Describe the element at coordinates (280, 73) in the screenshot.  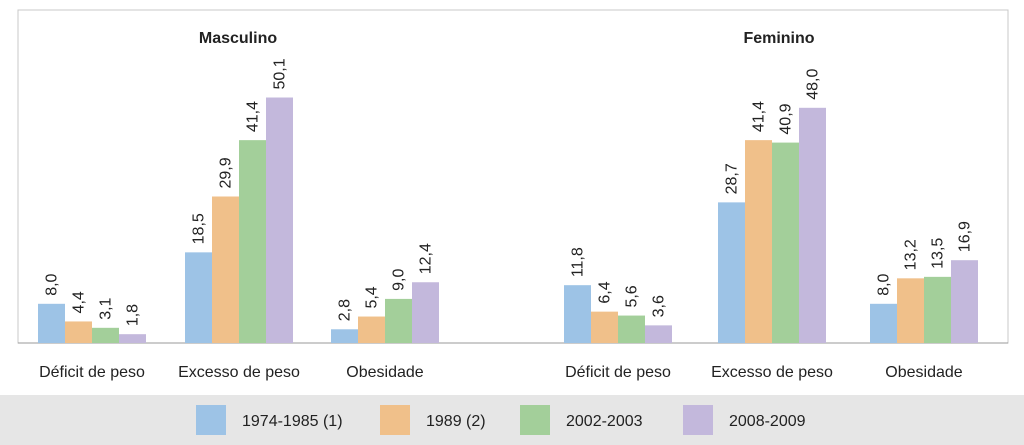
I see `value-label: 50,1` at that location.